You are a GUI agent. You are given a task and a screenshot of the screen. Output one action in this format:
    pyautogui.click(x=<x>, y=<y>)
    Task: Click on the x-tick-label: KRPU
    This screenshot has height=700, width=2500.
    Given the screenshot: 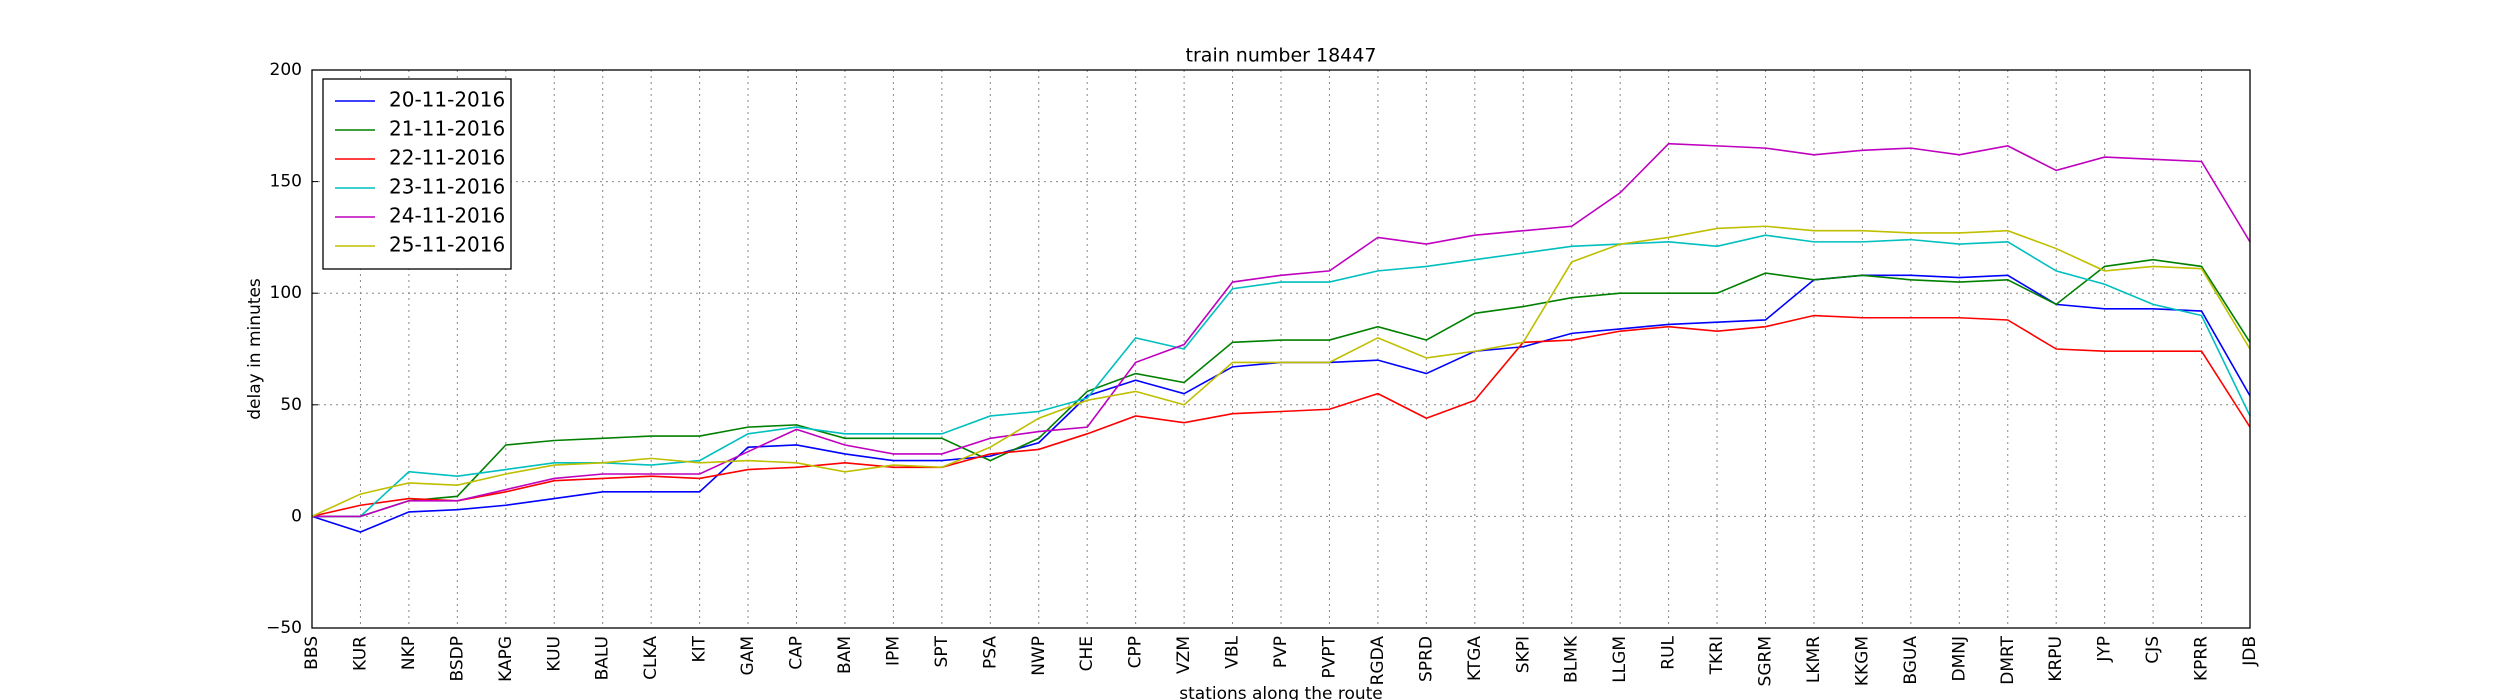 What is the action you would take?
    pyautogui.click(x=2056, y=659)
    